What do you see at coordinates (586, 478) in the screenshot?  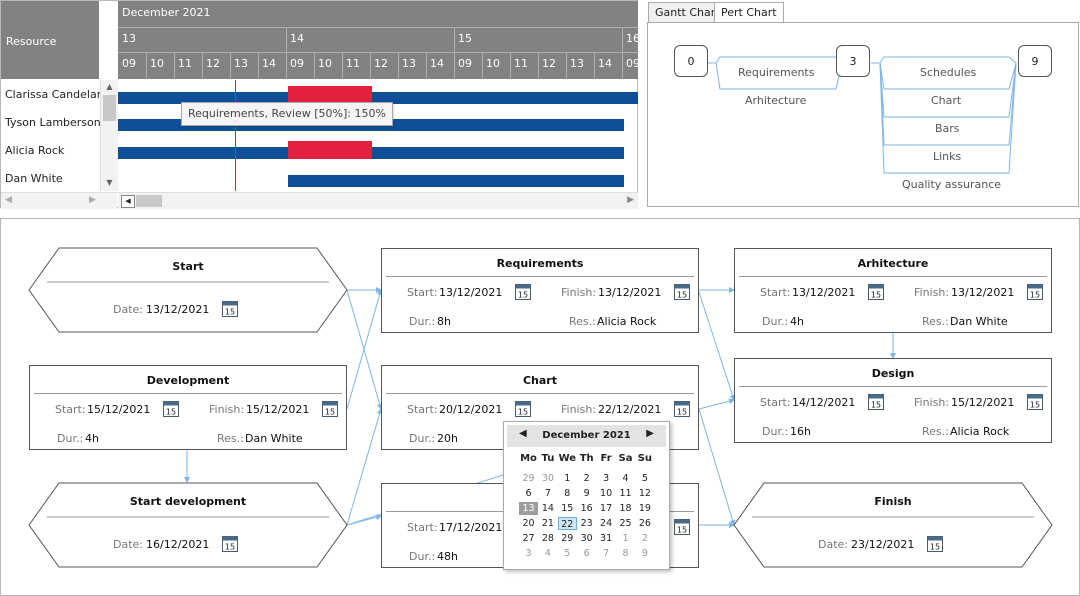 I see `calendar-day: 2` at bounding box center [586, 478].